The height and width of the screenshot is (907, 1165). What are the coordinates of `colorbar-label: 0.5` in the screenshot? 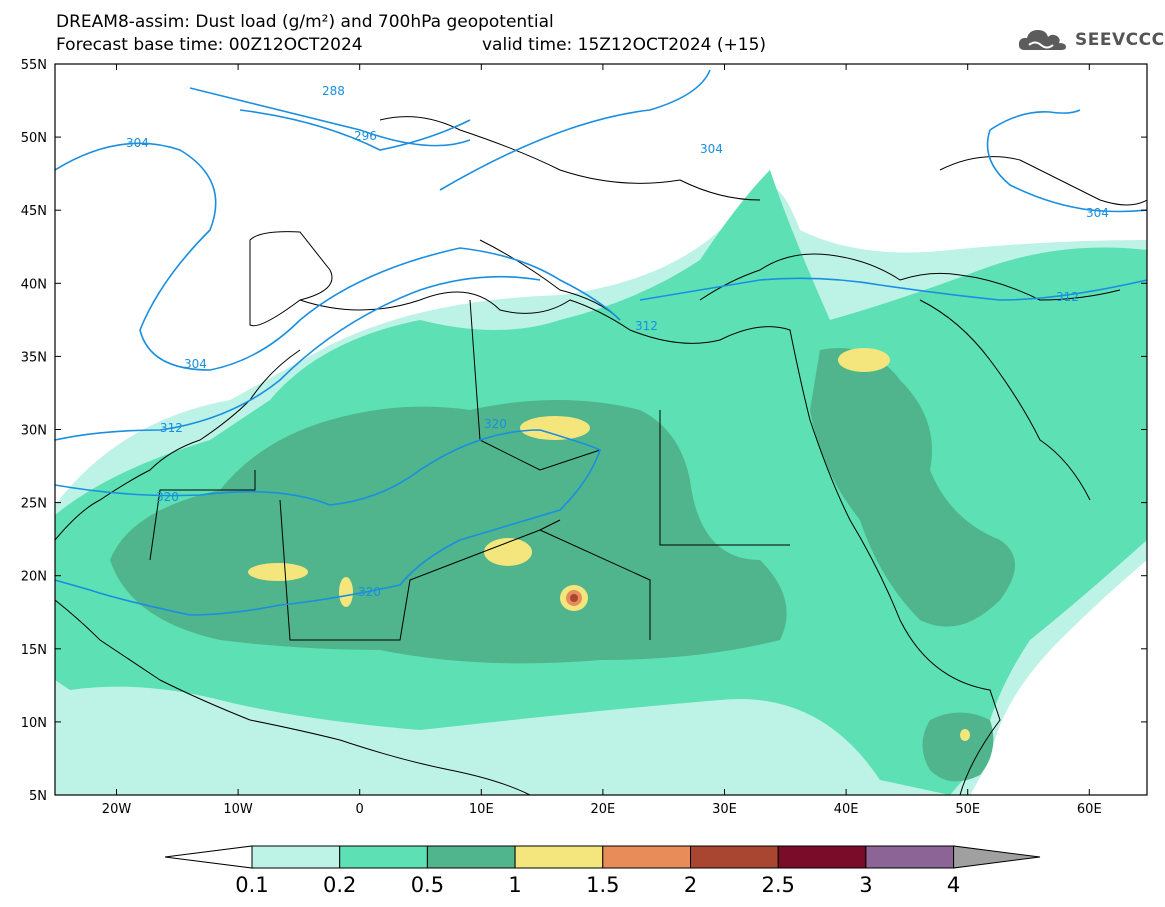 It's located at (427, 885).